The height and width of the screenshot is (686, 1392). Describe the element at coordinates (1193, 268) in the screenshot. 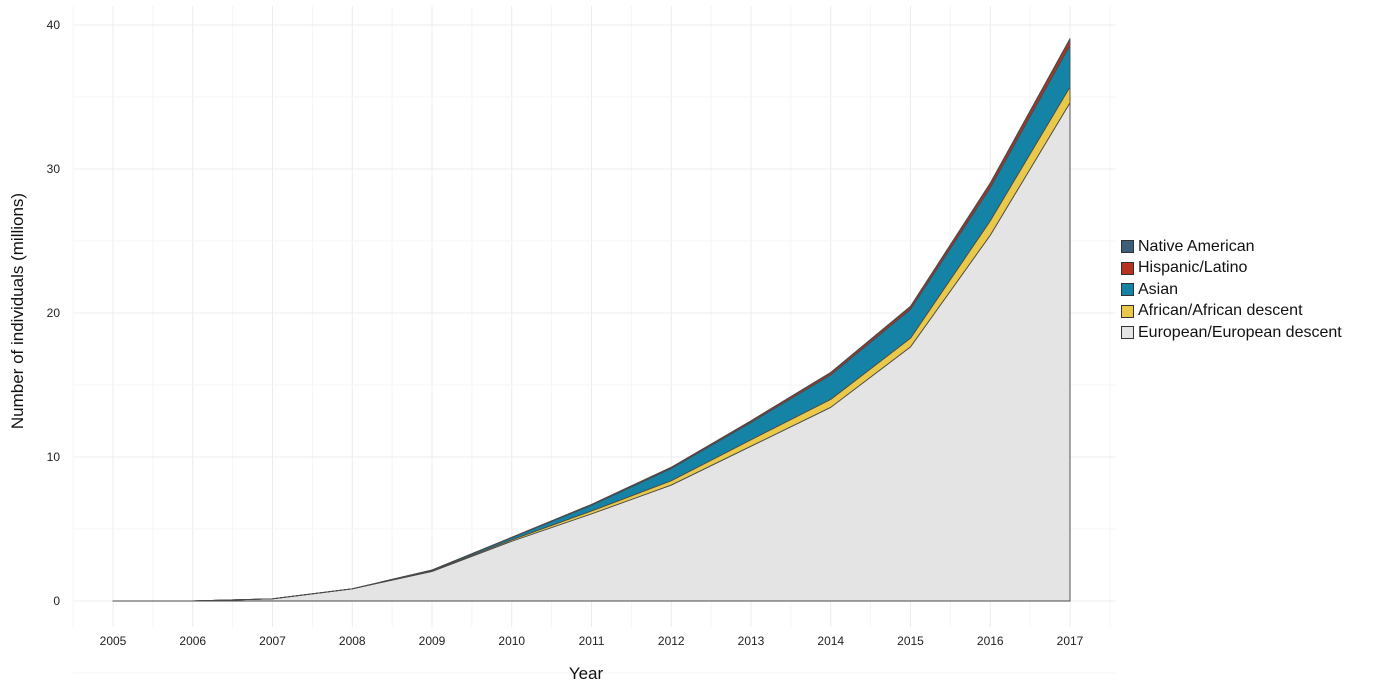

I see `legend-label: Hispanic/Latino` at that location.